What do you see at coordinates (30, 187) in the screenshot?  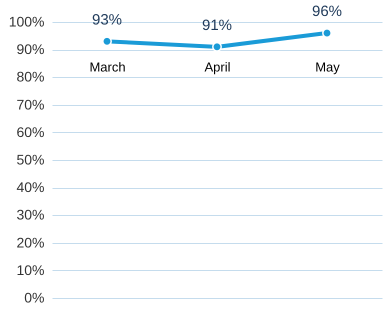 I see `y-tick-label: 40%` at bounding box center [30, 187].